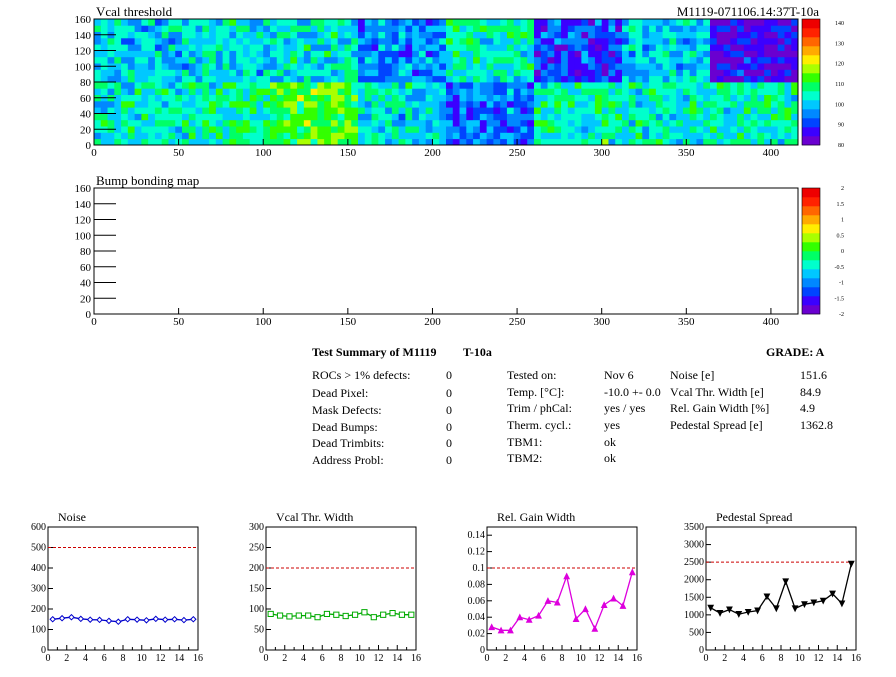 This screenshot has width=896, height=677. I want to click on x-tick-label: 12, so click(600, 658).